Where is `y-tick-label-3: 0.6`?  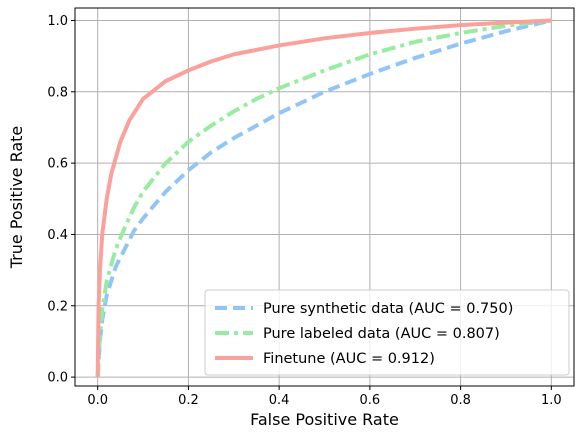 y-tick-label-3: 0.6 is located at coordinates (57, 164).